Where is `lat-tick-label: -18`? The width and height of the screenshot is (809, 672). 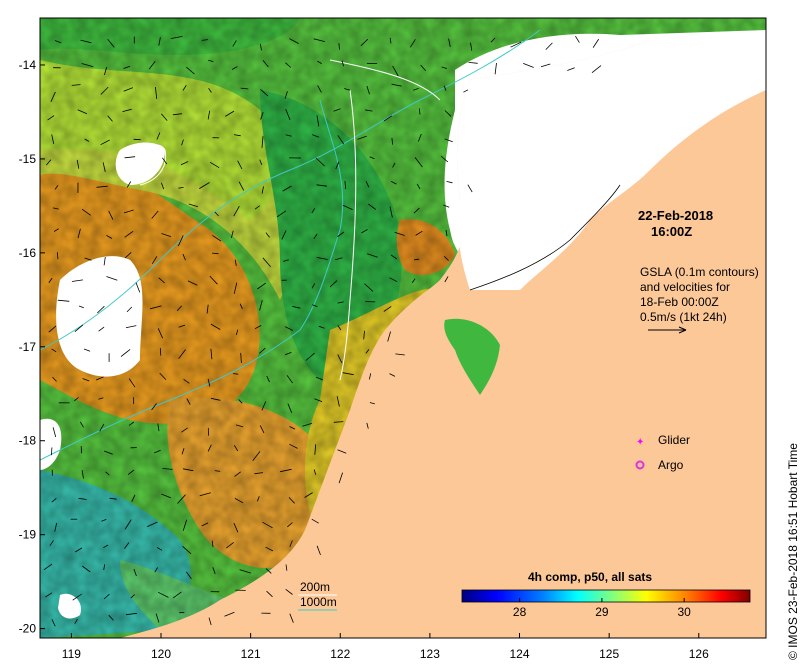
lat-tick-label: -18 is located at coordinates (28, 441).